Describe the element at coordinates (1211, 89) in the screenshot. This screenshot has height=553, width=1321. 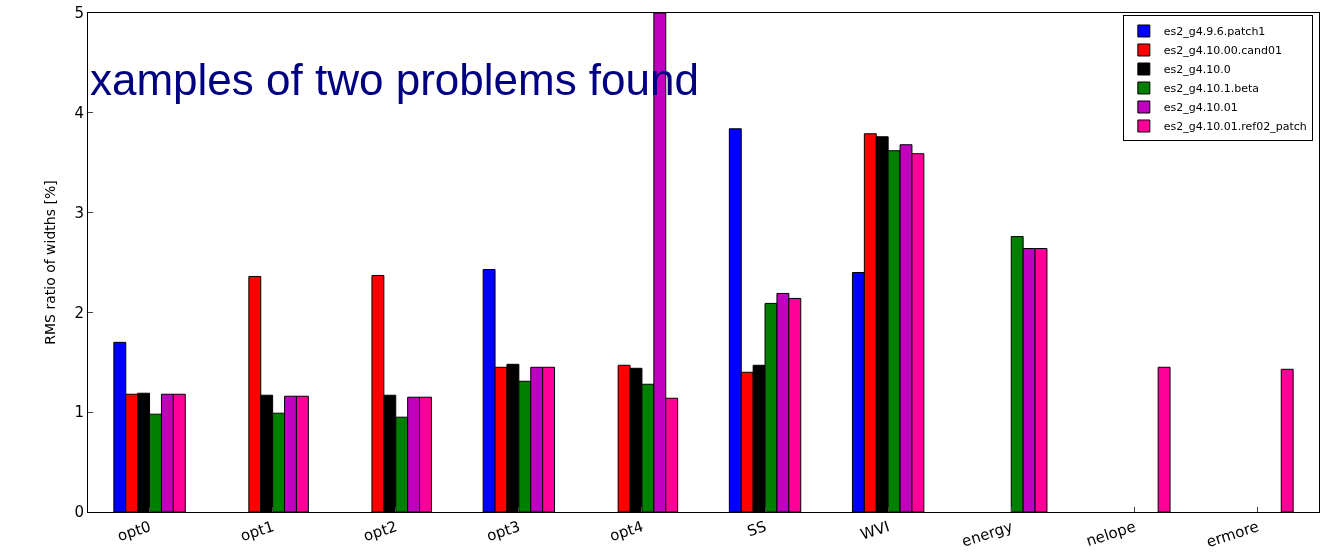
I see `legend-label: es2_g4.10.1.beta` at that location.